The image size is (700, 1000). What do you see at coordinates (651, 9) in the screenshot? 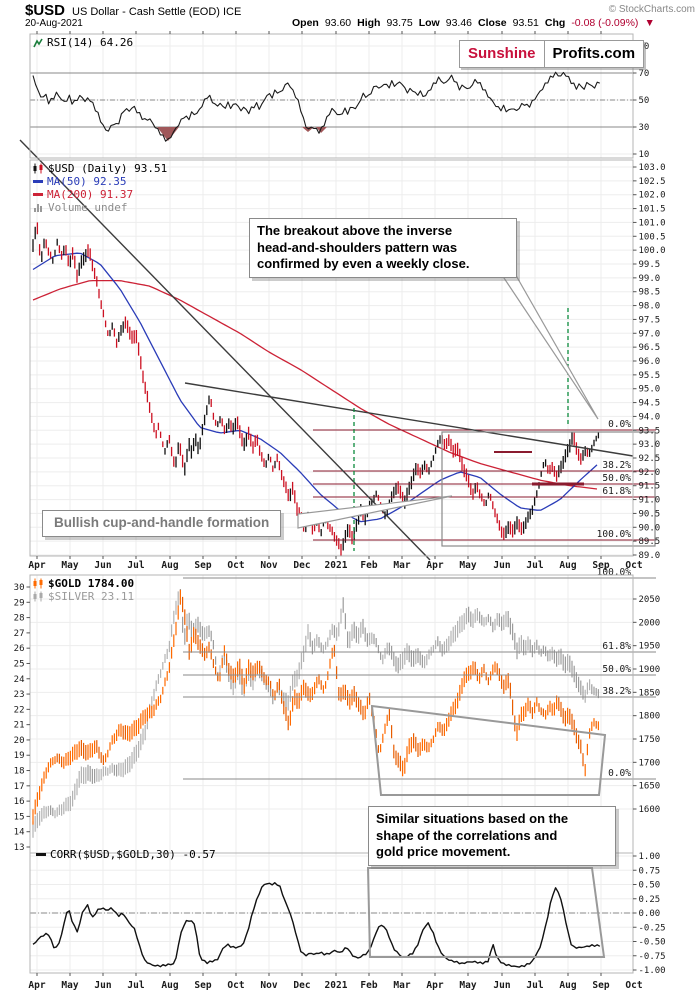
I see `copyright: © StockCharts.com` at bounding box center [651, 9].